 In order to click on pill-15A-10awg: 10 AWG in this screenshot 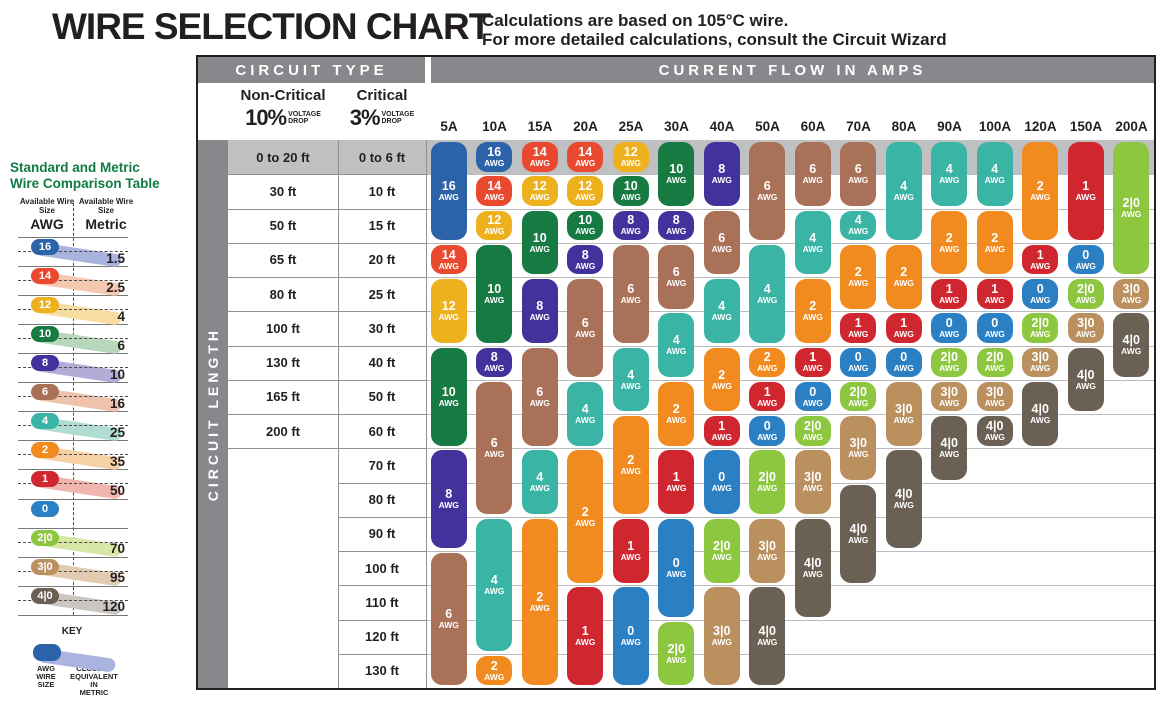, I will do `click(539, 242)`.